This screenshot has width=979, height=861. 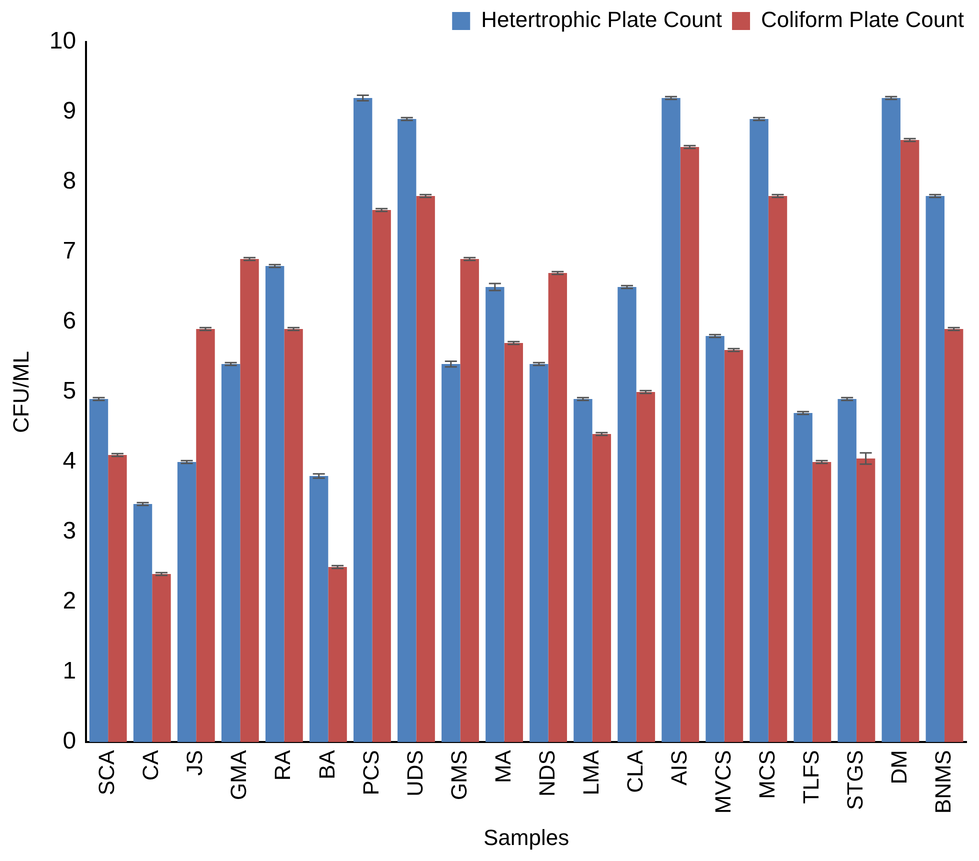 What do you see at coordinates (723, 782) in the screenshot?
I see `x-tick-label: MVCS` at bounding box center [723, 782].